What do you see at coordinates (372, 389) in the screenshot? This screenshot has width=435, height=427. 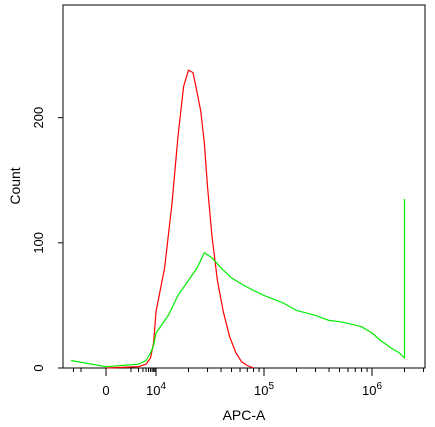 I see `x-tick-label: 10⁶` at bounding box center [372, 389].